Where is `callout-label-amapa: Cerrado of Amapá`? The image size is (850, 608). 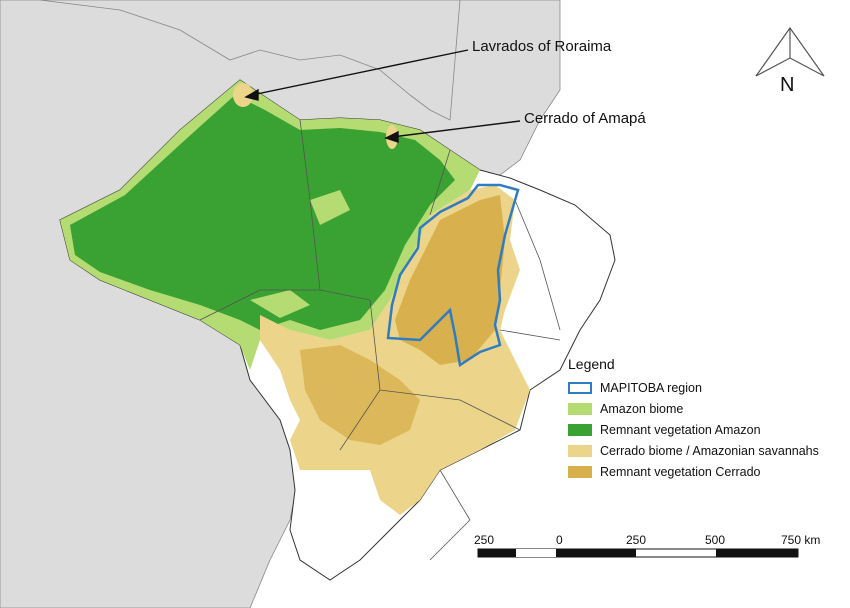 callout-label-amapa: Cerrado of Amapá is located at coordinates (585, 118).